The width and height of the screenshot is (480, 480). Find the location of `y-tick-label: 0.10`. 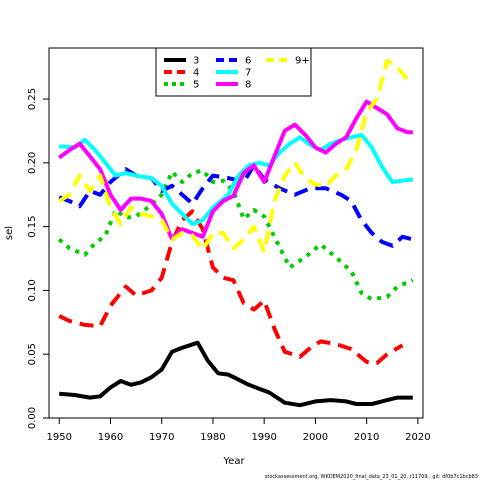

y-tick-label: 0.10 is located at coordinates (32, 290).